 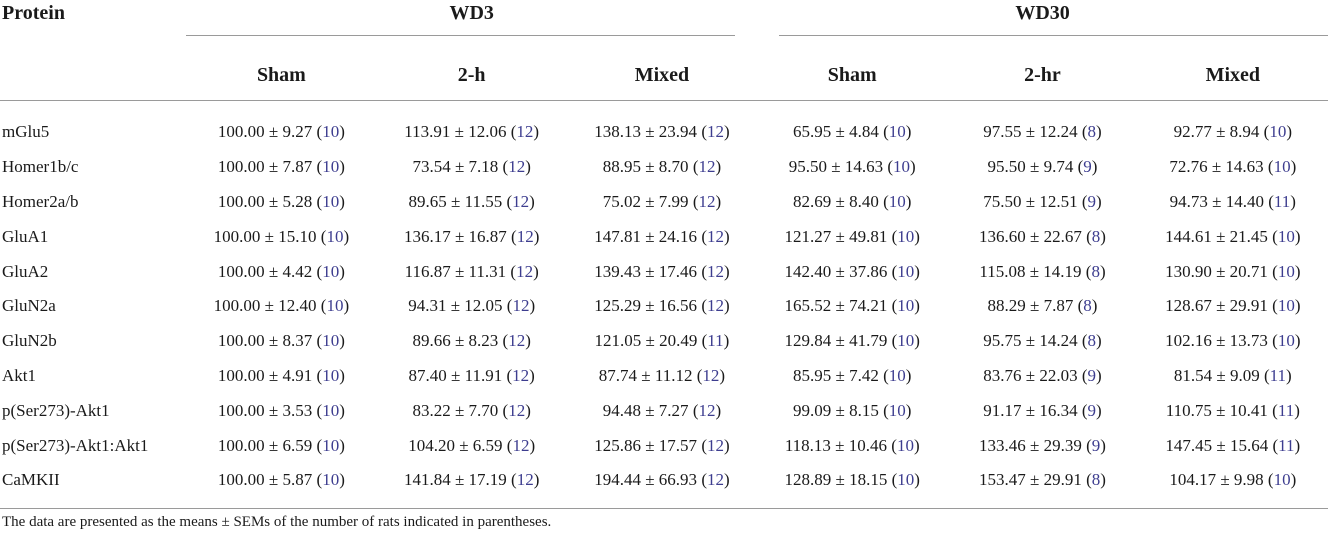 I want to click on mean-sem-value: 65.95 ± 4.84, so click(x=835, y=132).